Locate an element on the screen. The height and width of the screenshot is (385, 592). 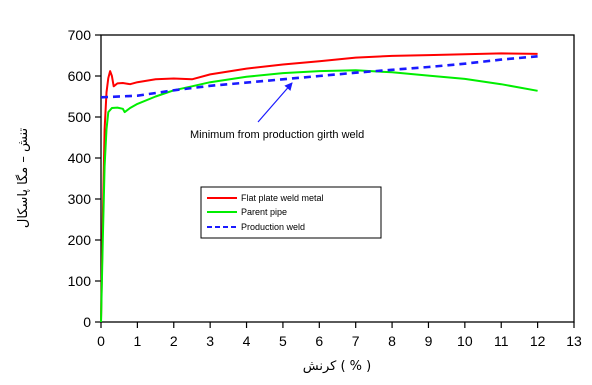
x-tick-label: 3 is located at coordinates (210, 341).